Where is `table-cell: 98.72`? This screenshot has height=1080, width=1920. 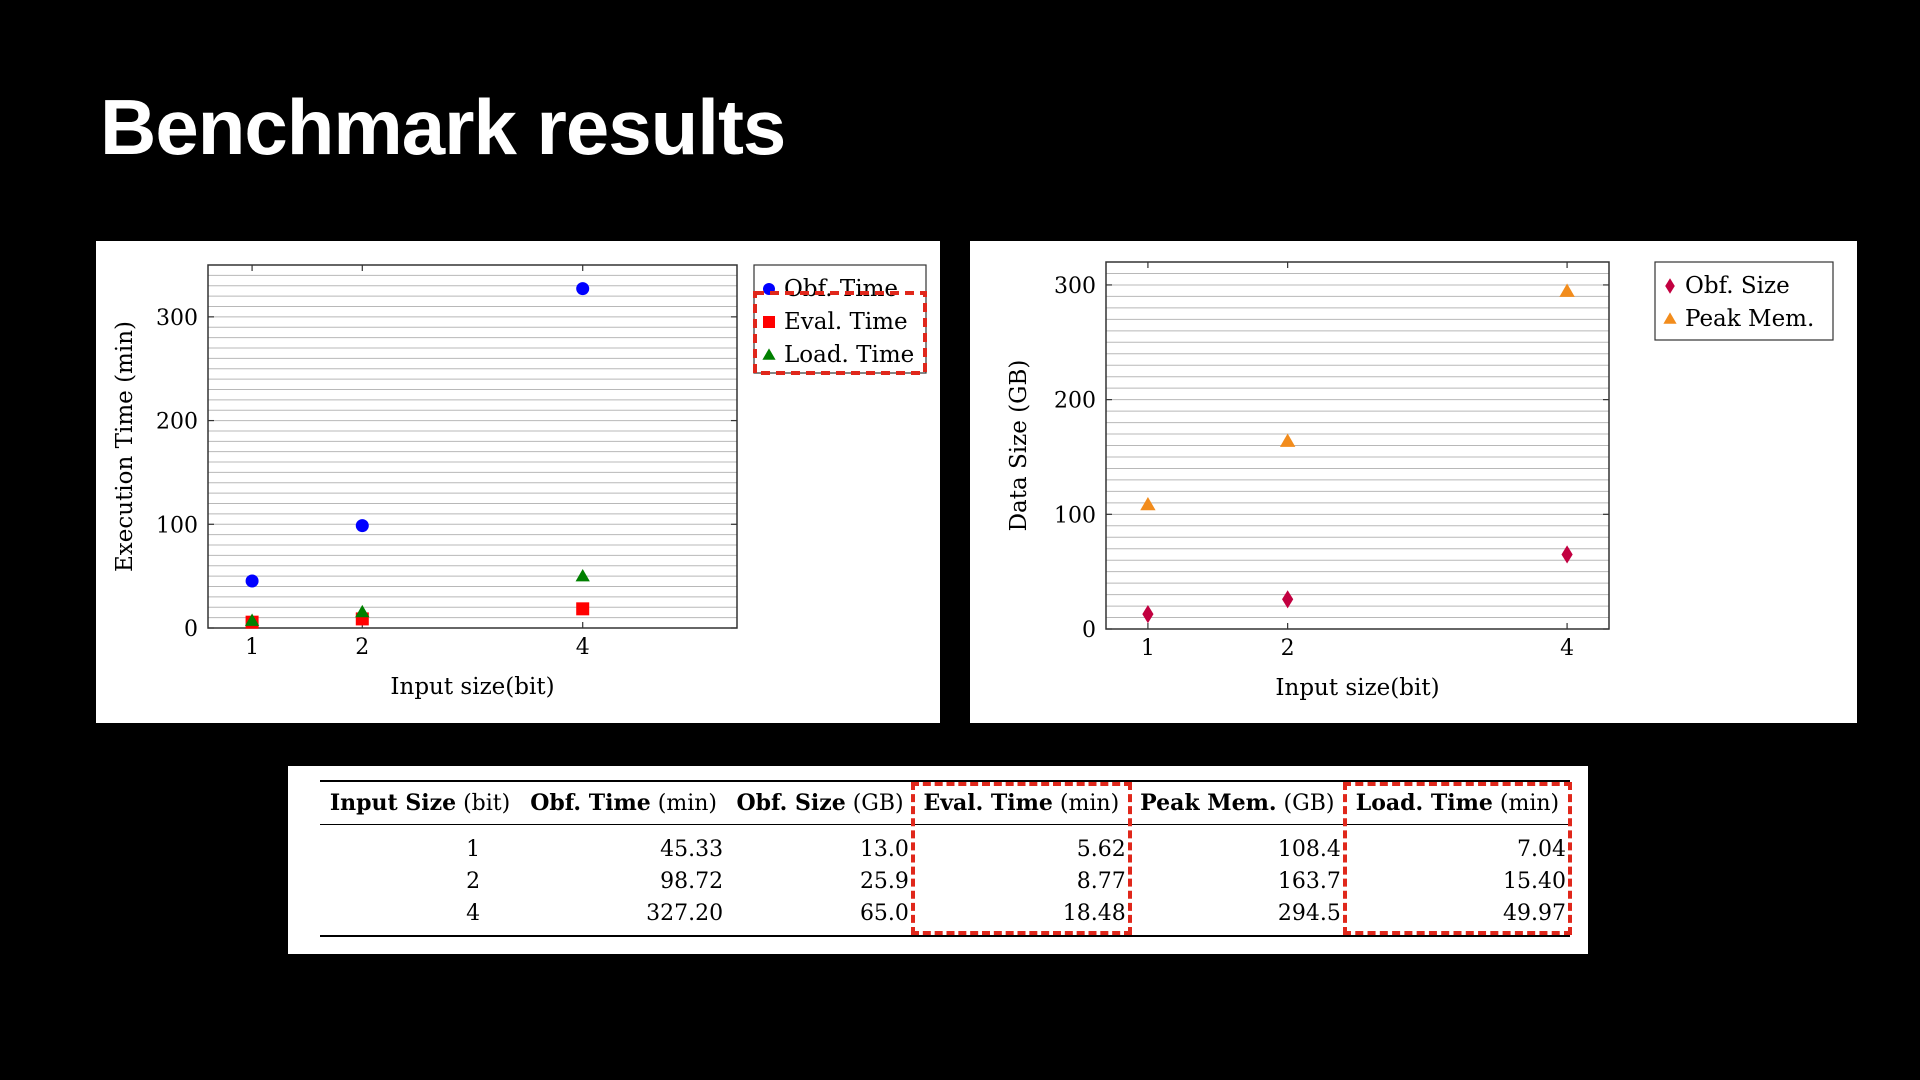
table-cell: 98.72 is located at coordinates (692, 881).